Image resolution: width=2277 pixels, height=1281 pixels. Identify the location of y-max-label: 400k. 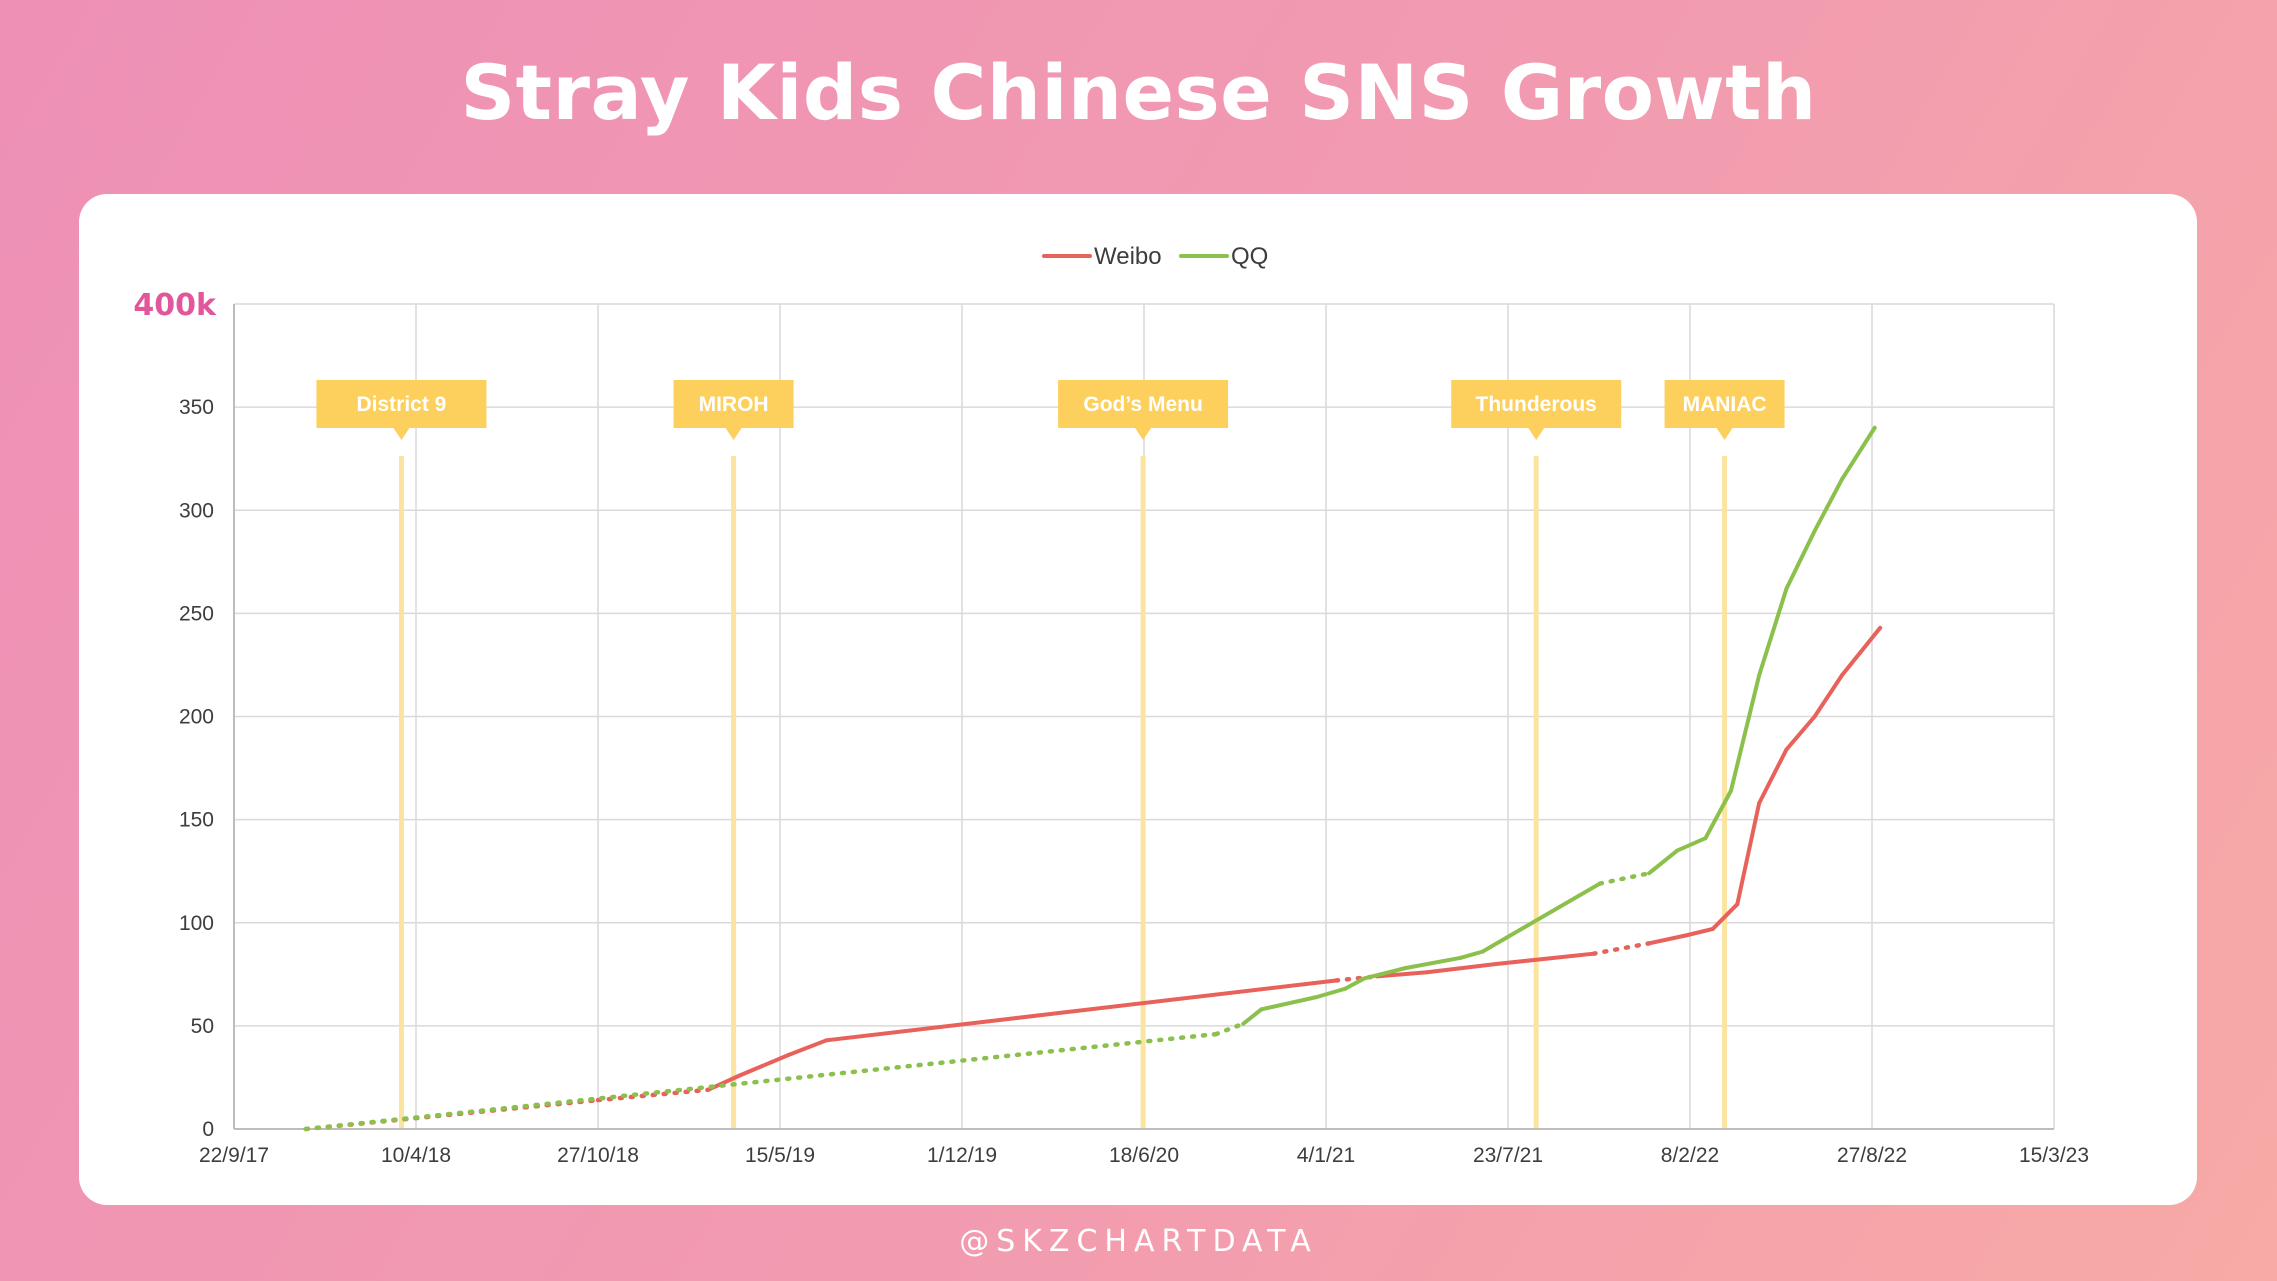
(175, 305).